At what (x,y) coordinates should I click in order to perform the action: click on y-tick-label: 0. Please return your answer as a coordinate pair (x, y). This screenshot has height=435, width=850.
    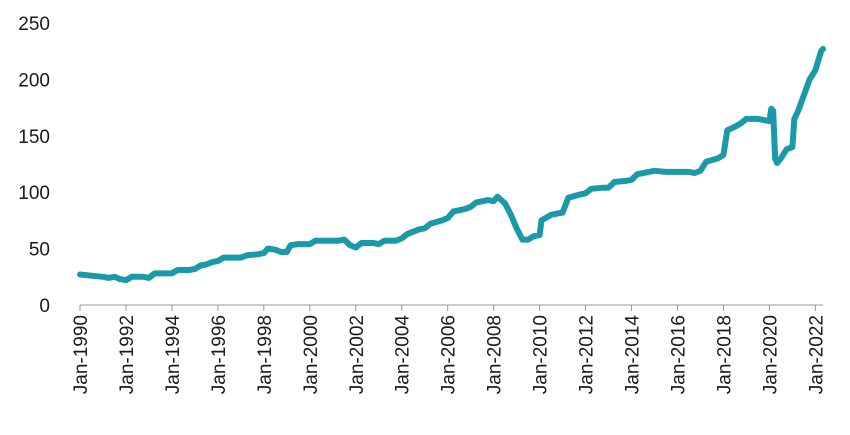
    Looking at the image, I should click on (44, 306).